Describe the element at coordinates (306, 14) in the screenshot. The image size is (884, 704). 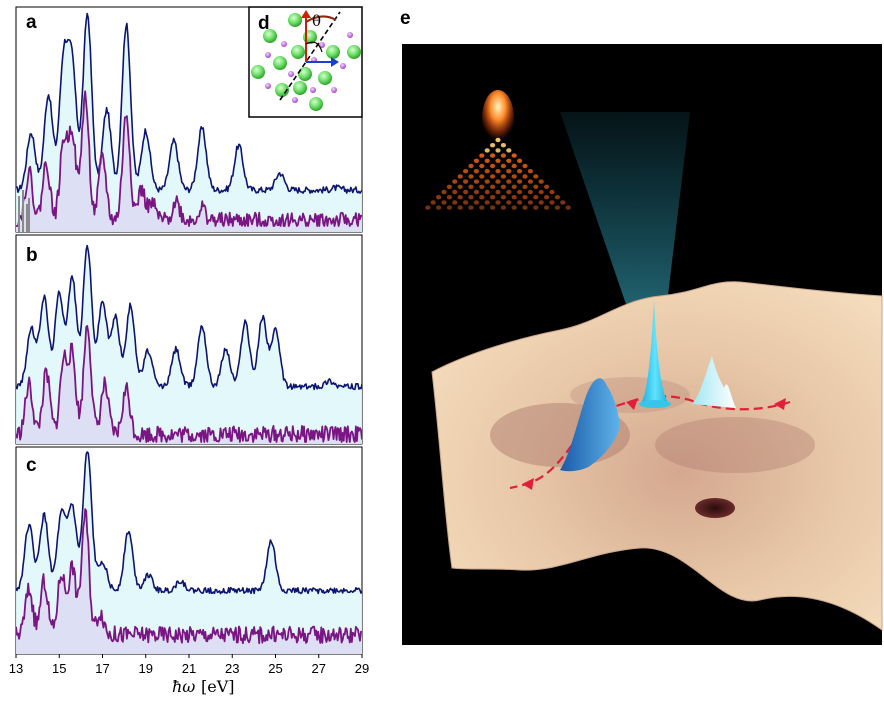
I see `arrow-vertical-head` at that location.